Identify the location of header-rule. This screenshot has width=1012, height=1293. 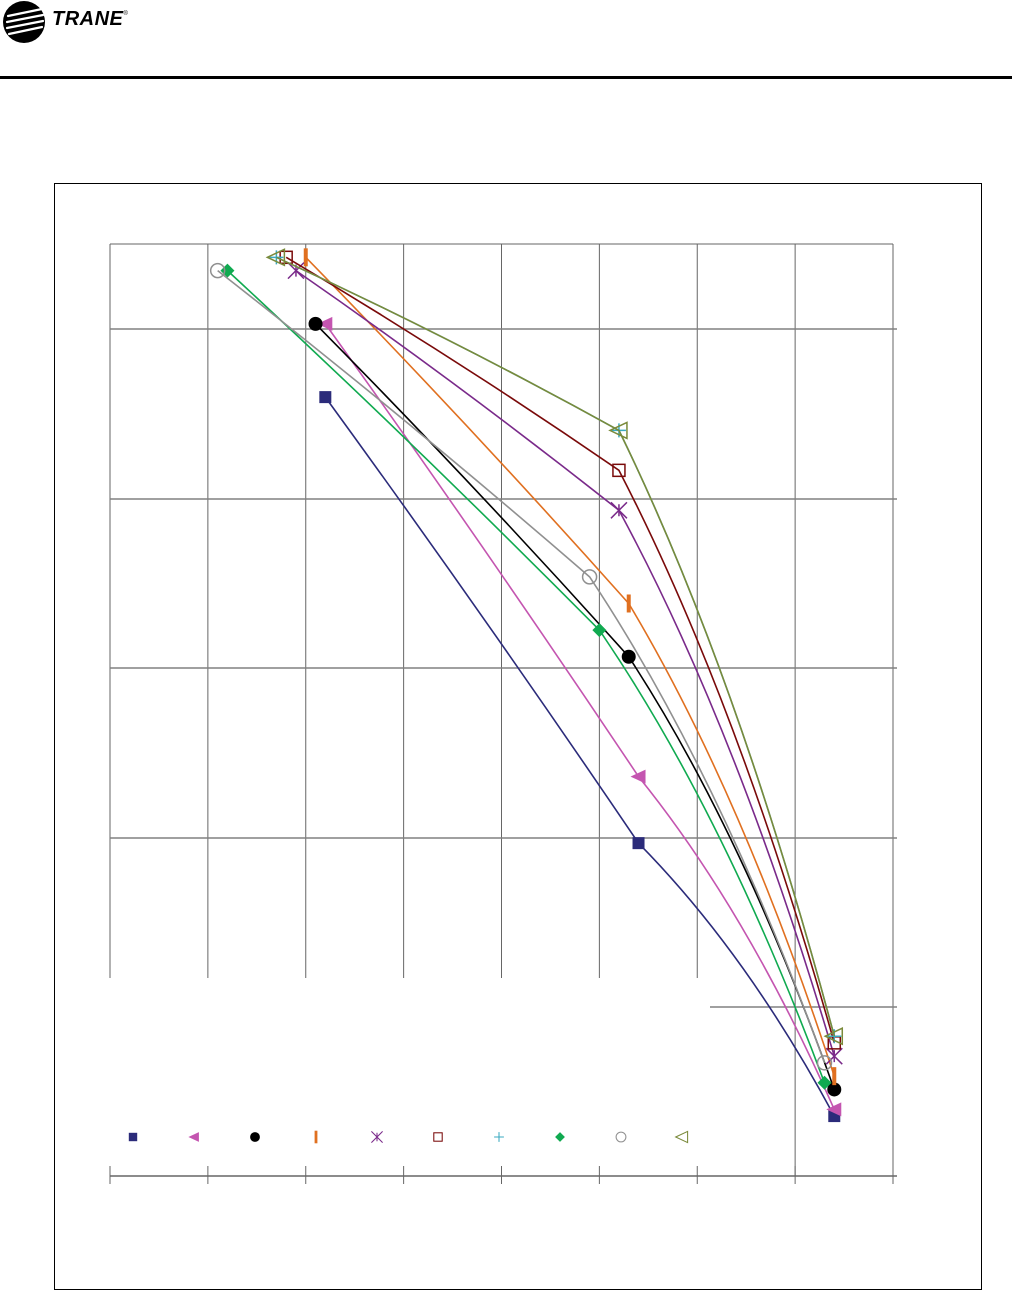
(506, 77).